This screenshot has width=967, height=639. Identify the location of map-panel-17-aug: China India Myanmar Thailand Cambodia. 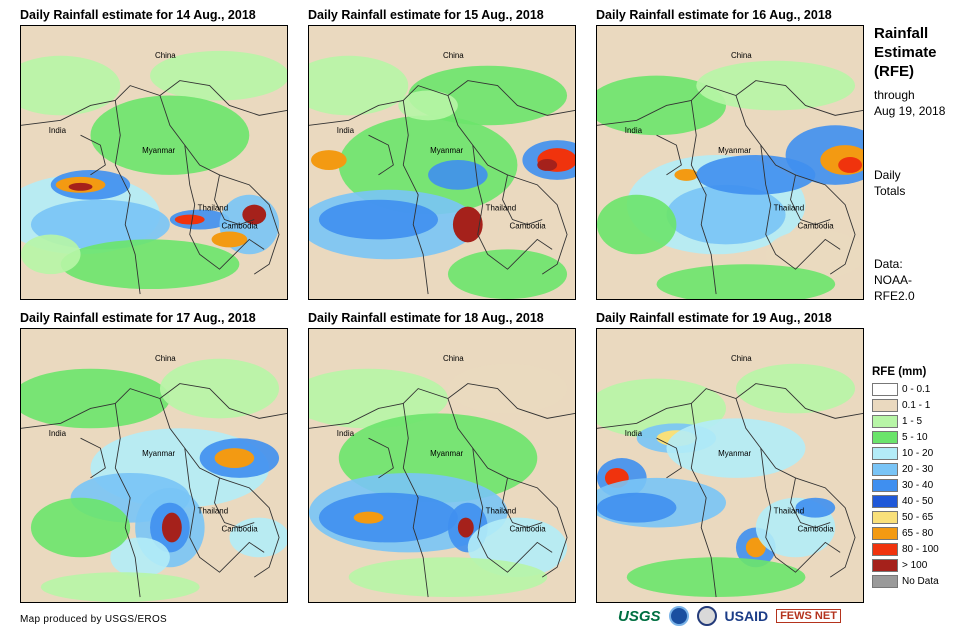
(154, 465).